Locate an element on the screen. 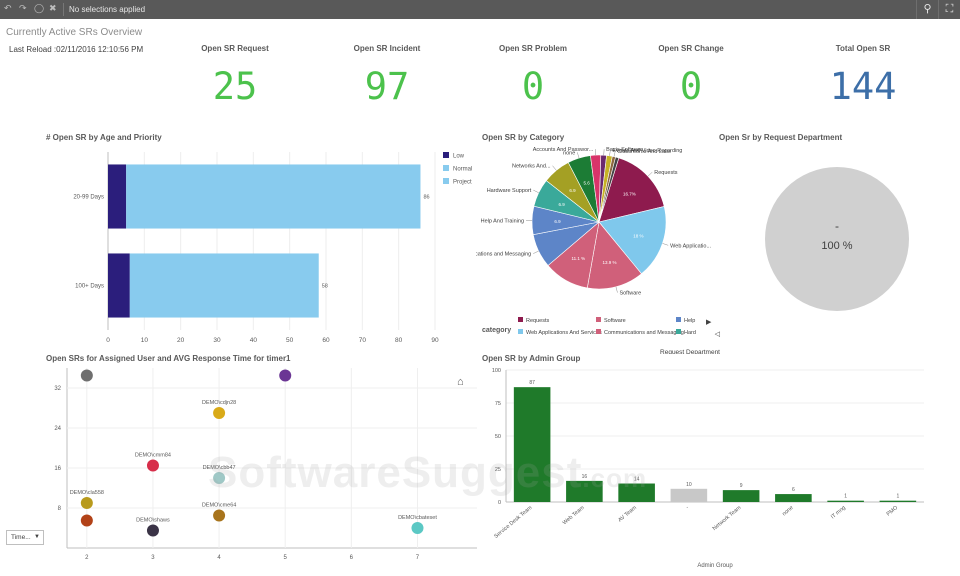 The image size is (960, 576). x-tick-label: 50 is located at coordinates (290, 340).